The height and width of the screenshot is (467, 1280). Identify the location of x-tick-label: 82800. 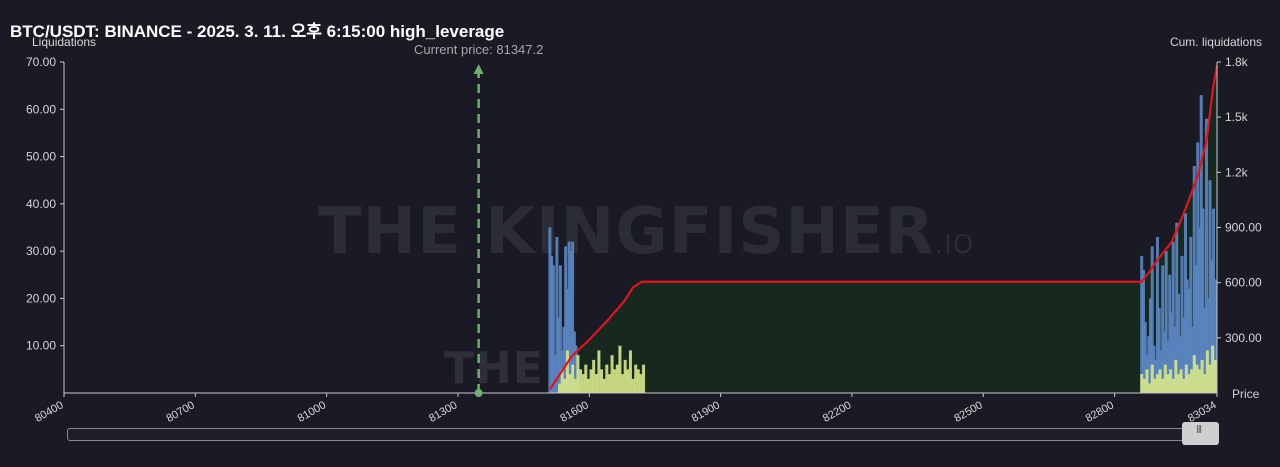
(1100, 412).